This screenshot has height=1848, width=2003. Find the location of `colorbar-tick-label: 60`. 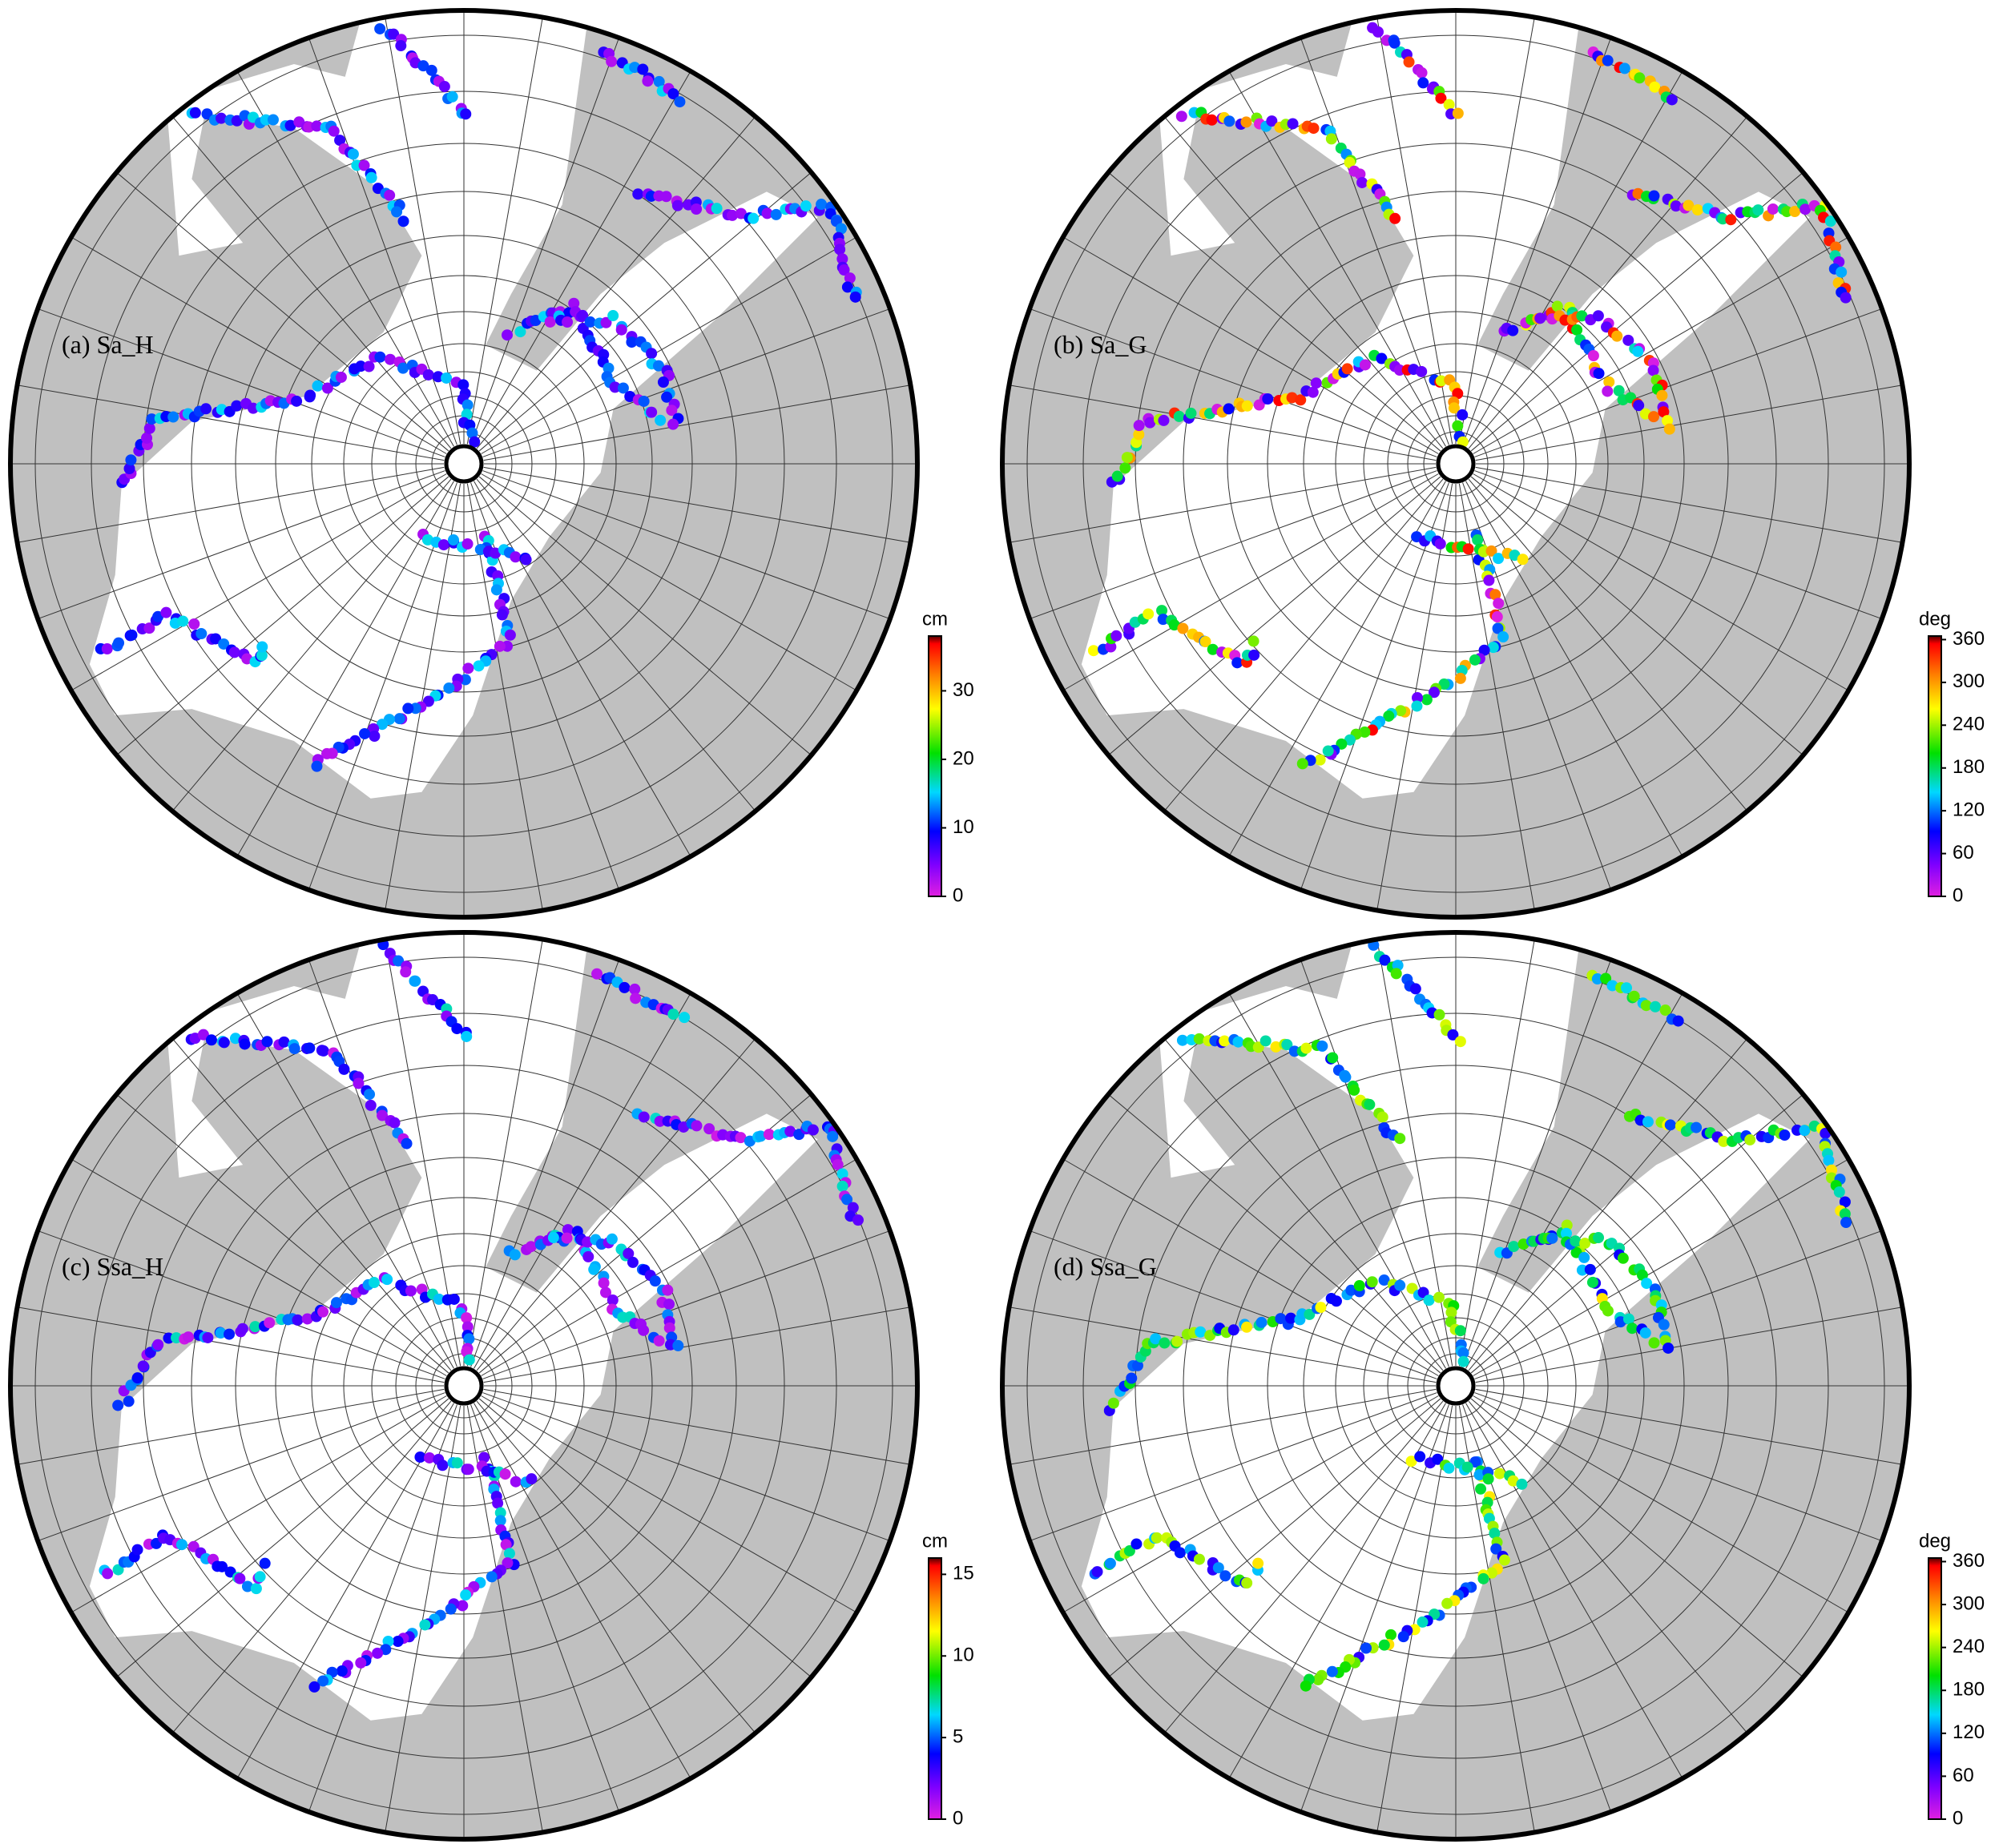

colorbar-tick-label: 60 is located at coordinates (1963, 1775).